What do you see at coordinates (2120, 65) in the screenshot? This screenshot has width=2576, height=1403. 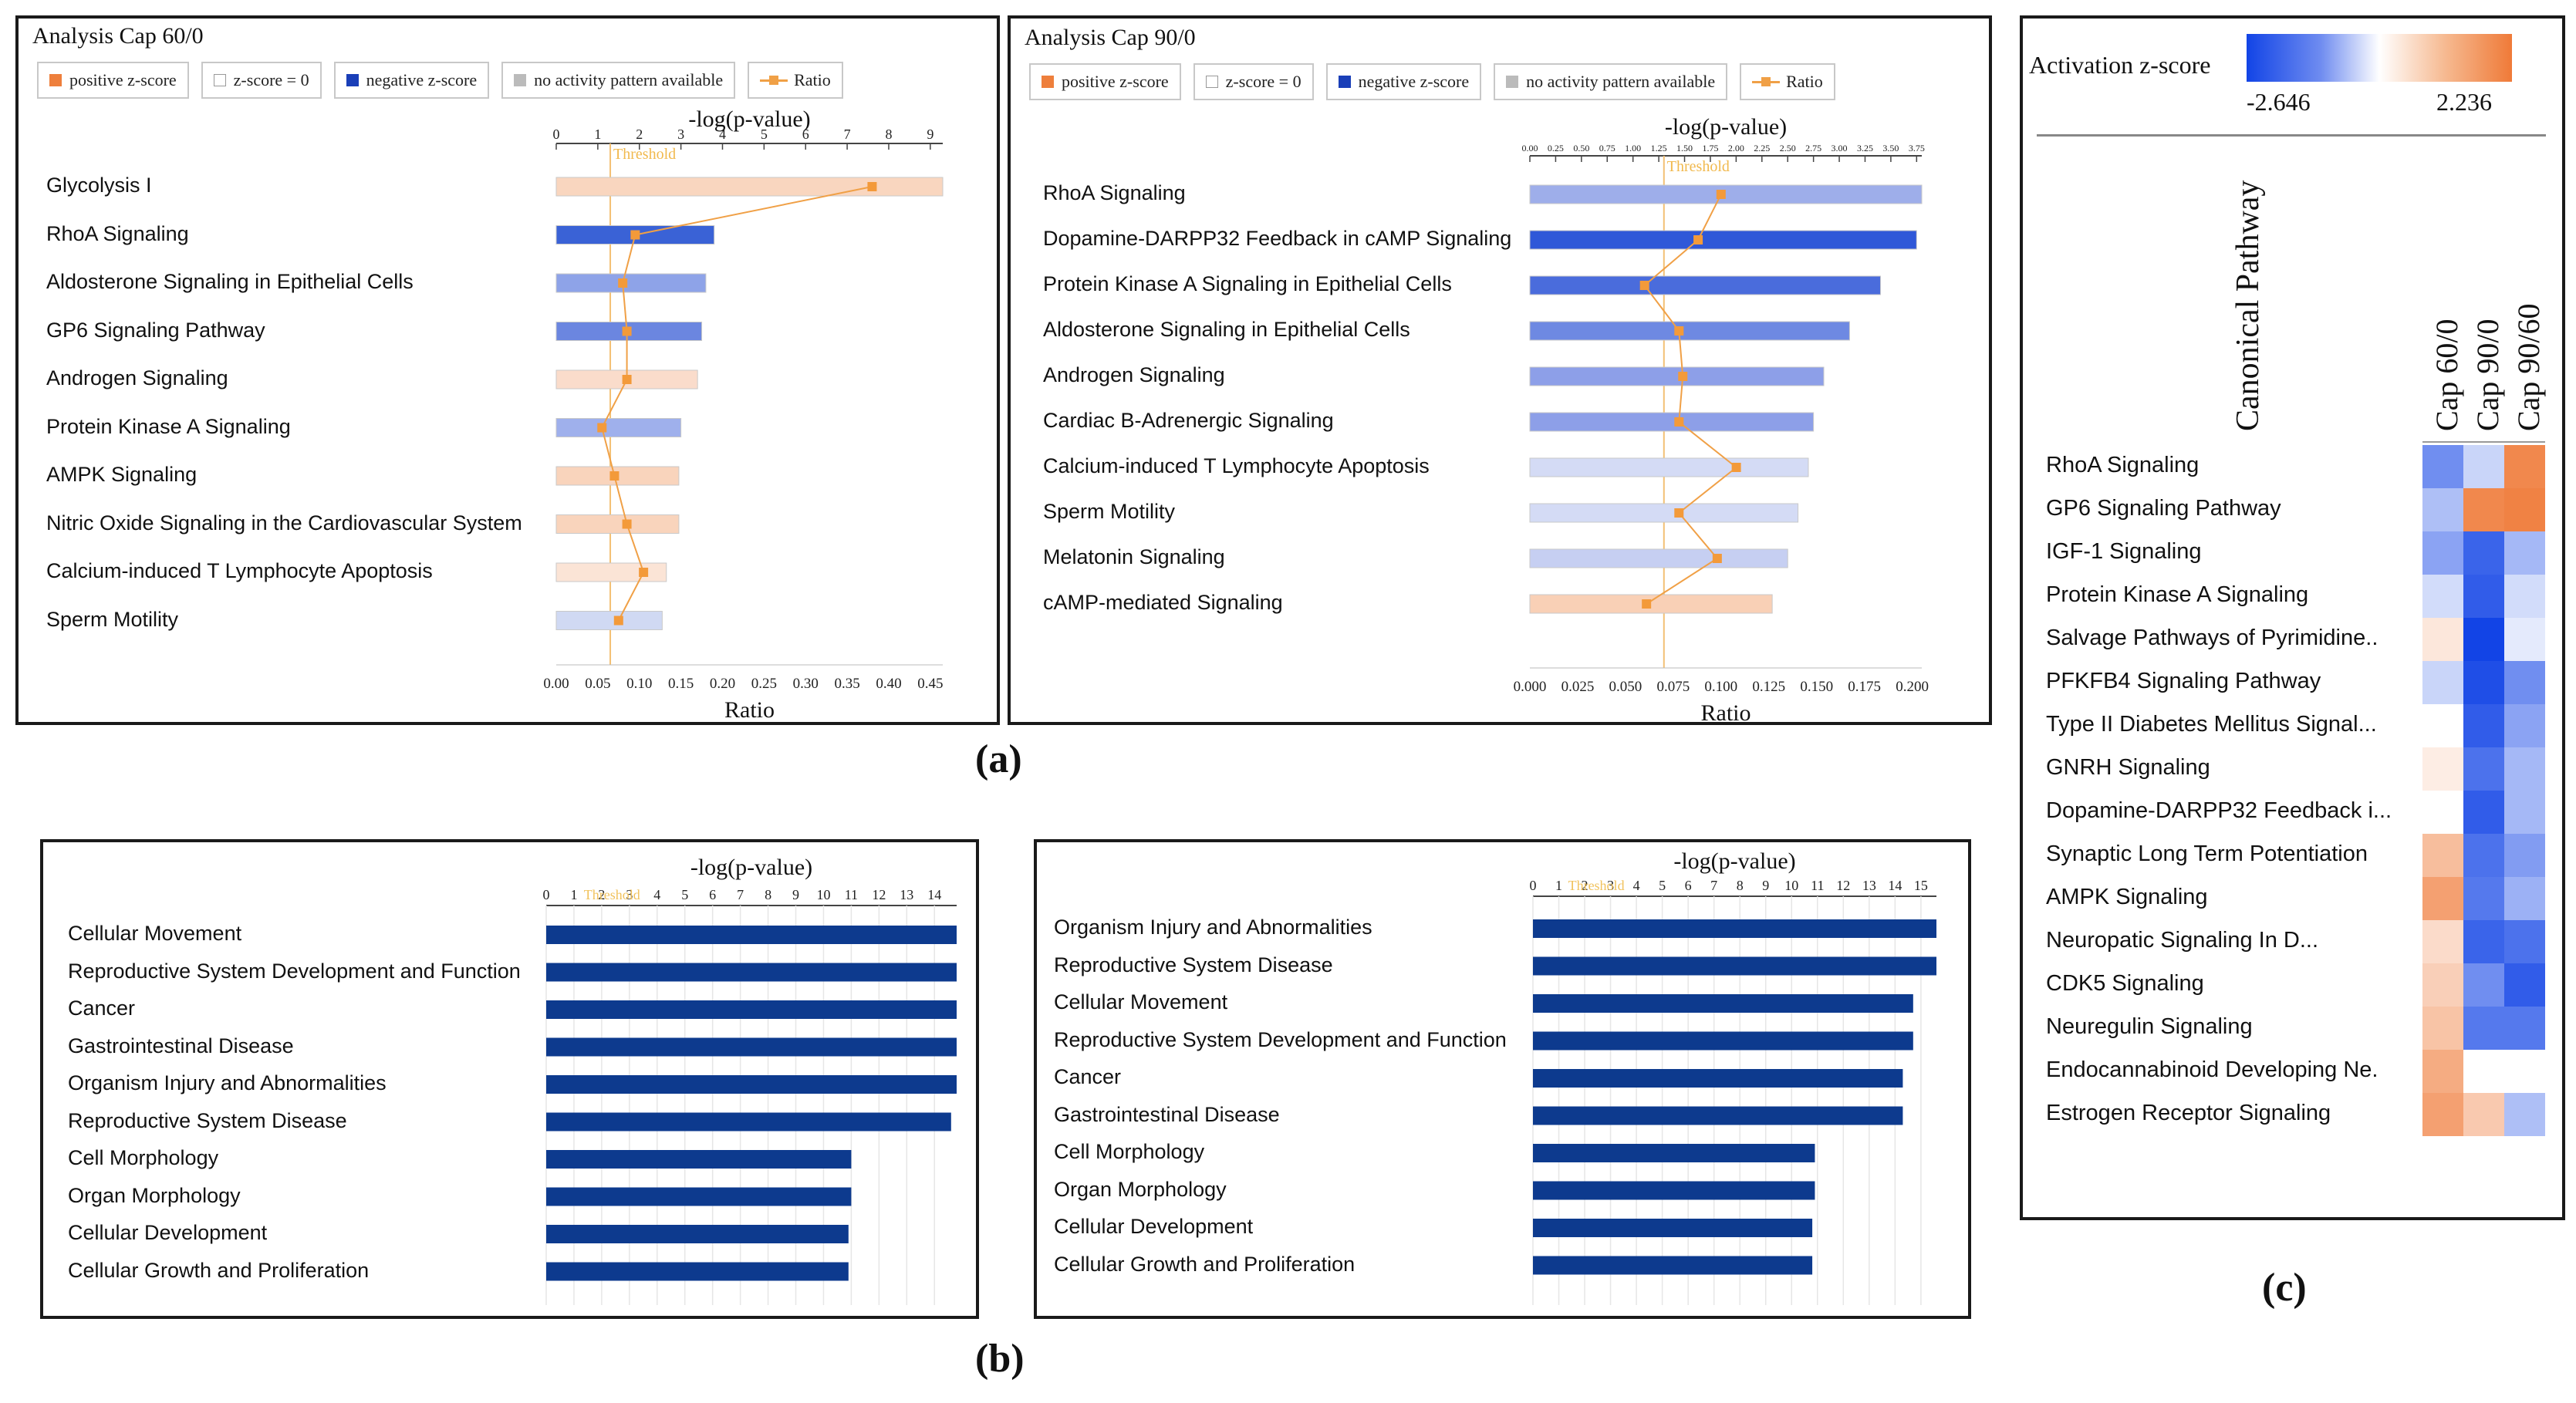 I see `colorbar-title: Activation z-score` at bounding box center [2120, 65].